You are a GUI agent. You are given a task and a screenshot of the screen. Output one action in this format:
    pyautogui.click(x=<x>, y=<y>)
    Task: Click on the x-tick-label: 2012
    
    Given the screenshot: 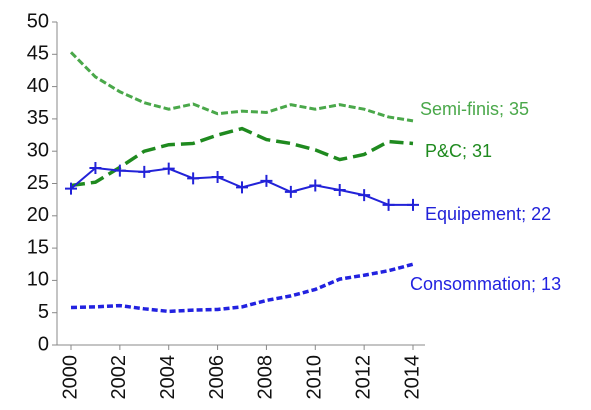 What is the action you would take?
    pyautogui.click(x=363, y=377)
    